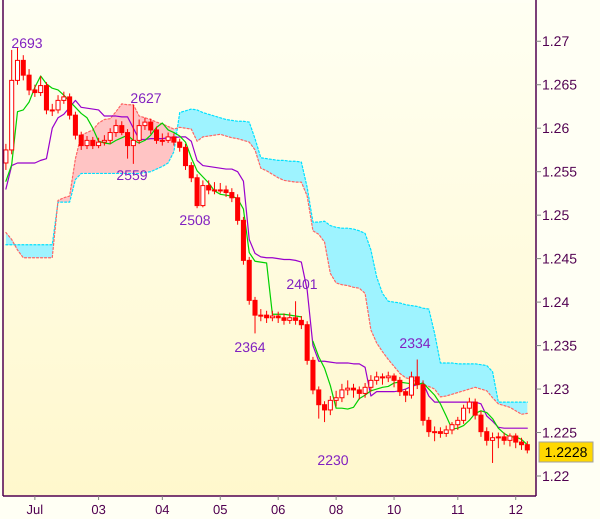 This screenshot has width=600, height=519. What do you see at coordinates (98, 509) in the screenshot?
I see `x-tick-label: 03` at bounding box center [98, 509].